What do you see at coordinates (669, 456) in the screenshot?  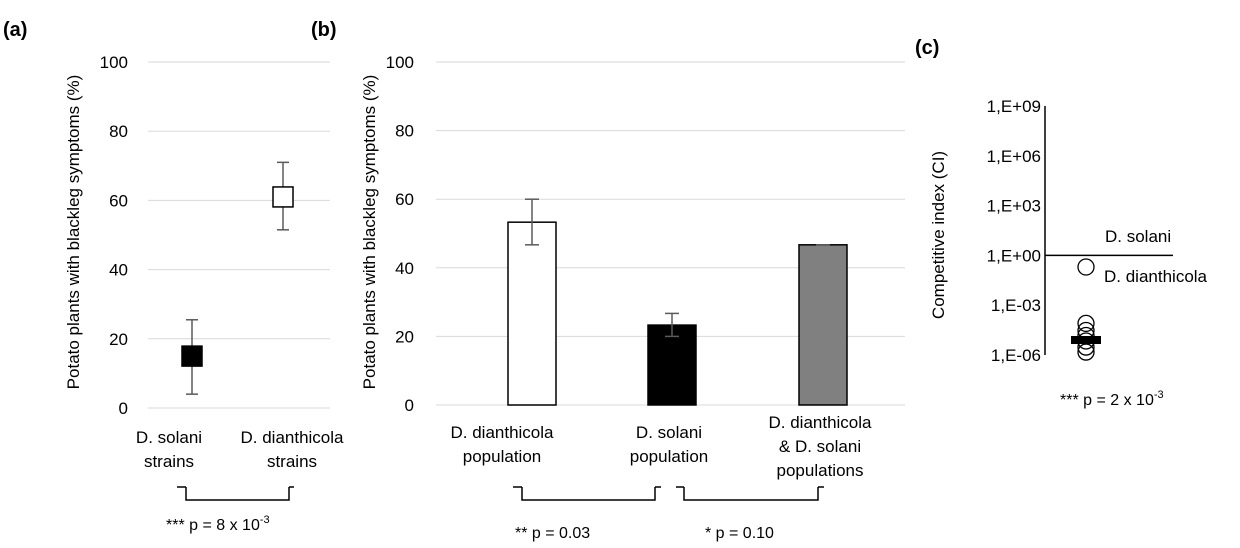 I see `category-label-b-2-line2: population` at bounding box center [669, 456].